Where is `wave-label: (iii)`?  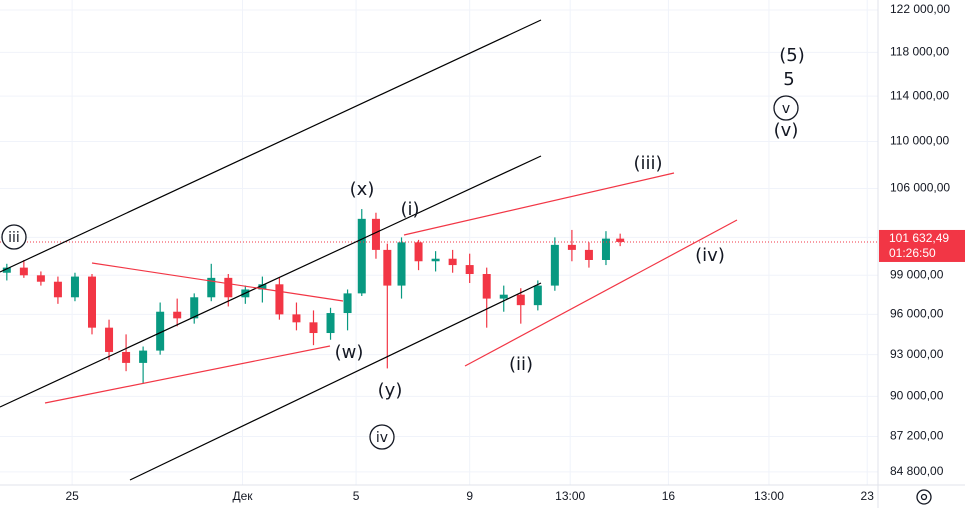 wave-label: (iii) is located at coordinates (647, 163).